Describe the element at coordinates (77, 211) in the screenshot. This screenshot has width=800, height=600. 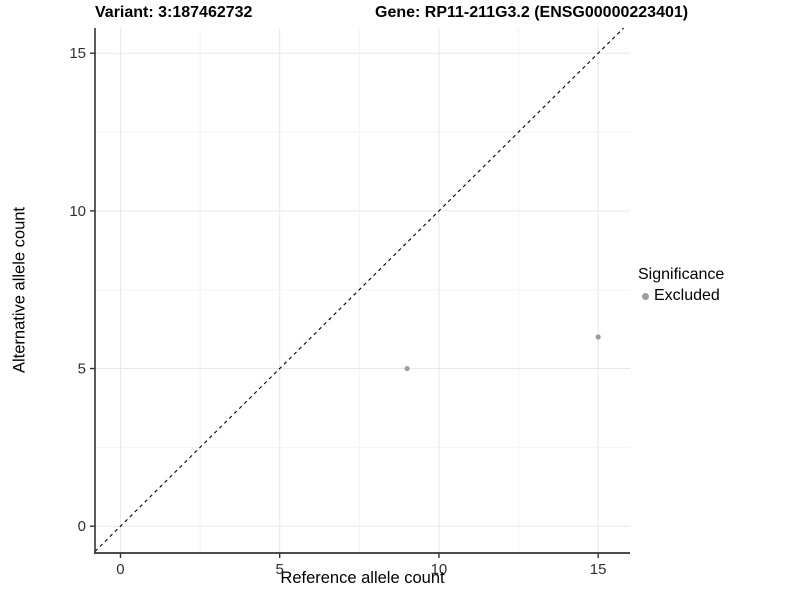
I see `y-tick-label: 10` at that location.